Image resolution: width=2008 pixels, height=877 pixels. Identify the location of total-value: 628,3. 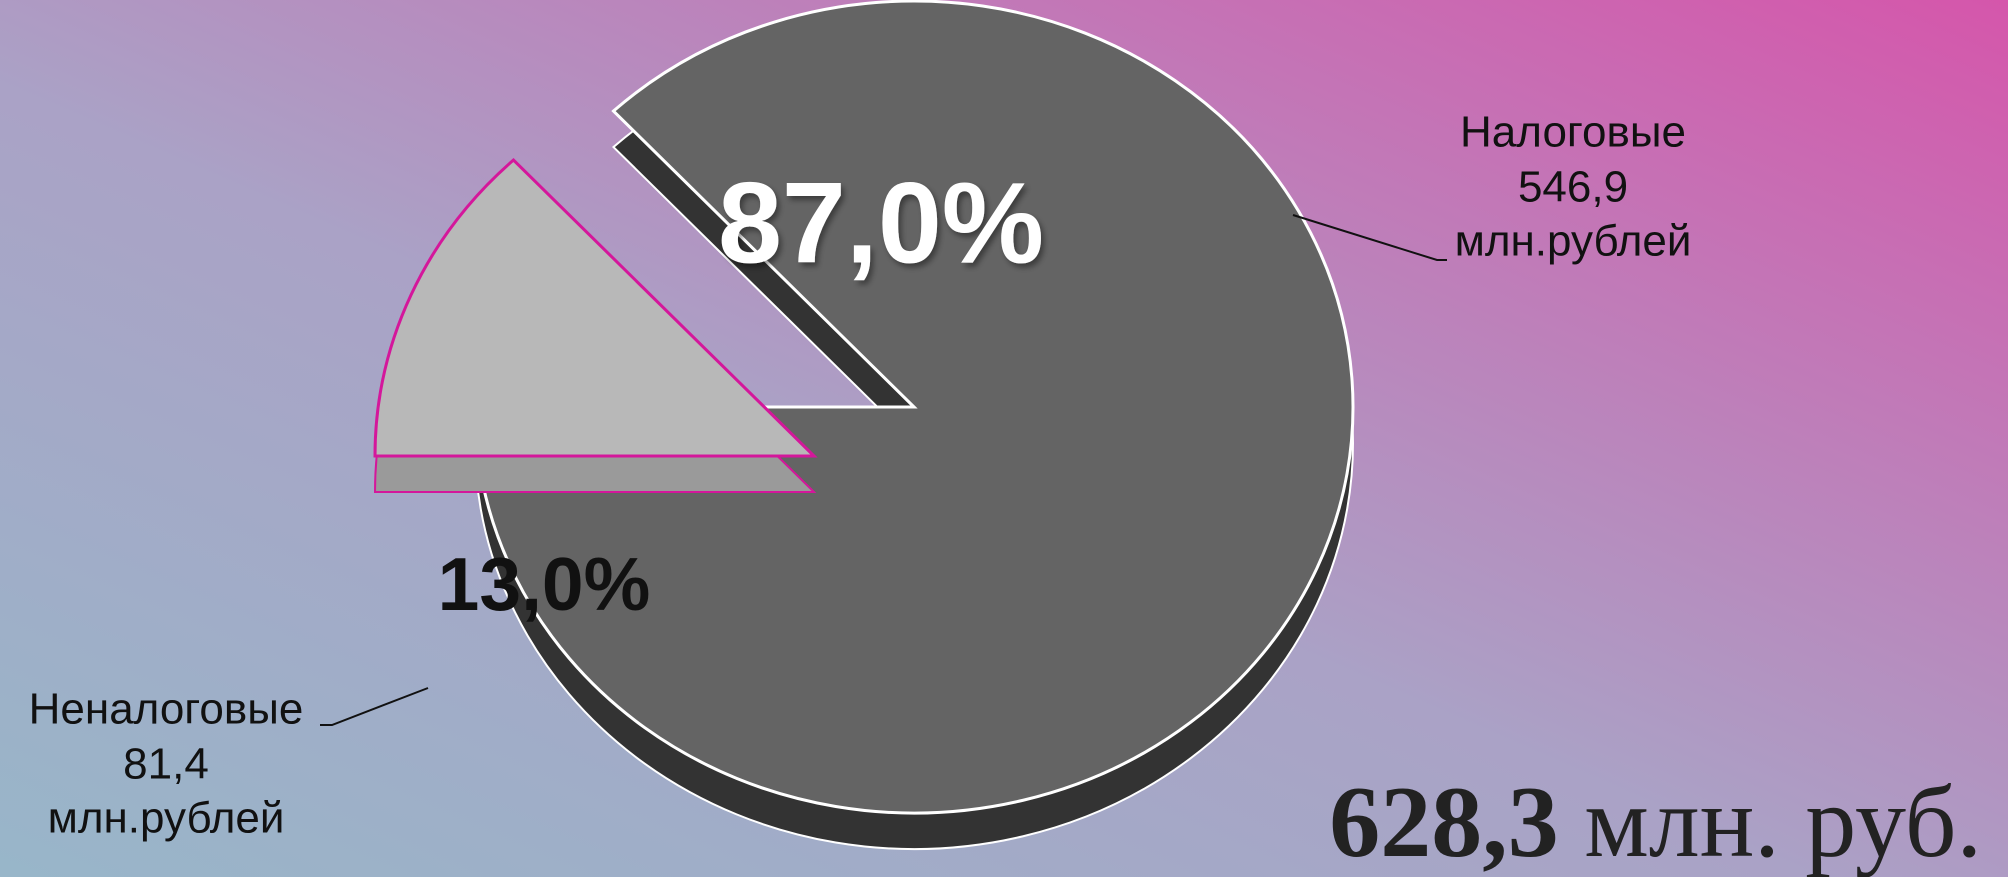
(1444, 821).